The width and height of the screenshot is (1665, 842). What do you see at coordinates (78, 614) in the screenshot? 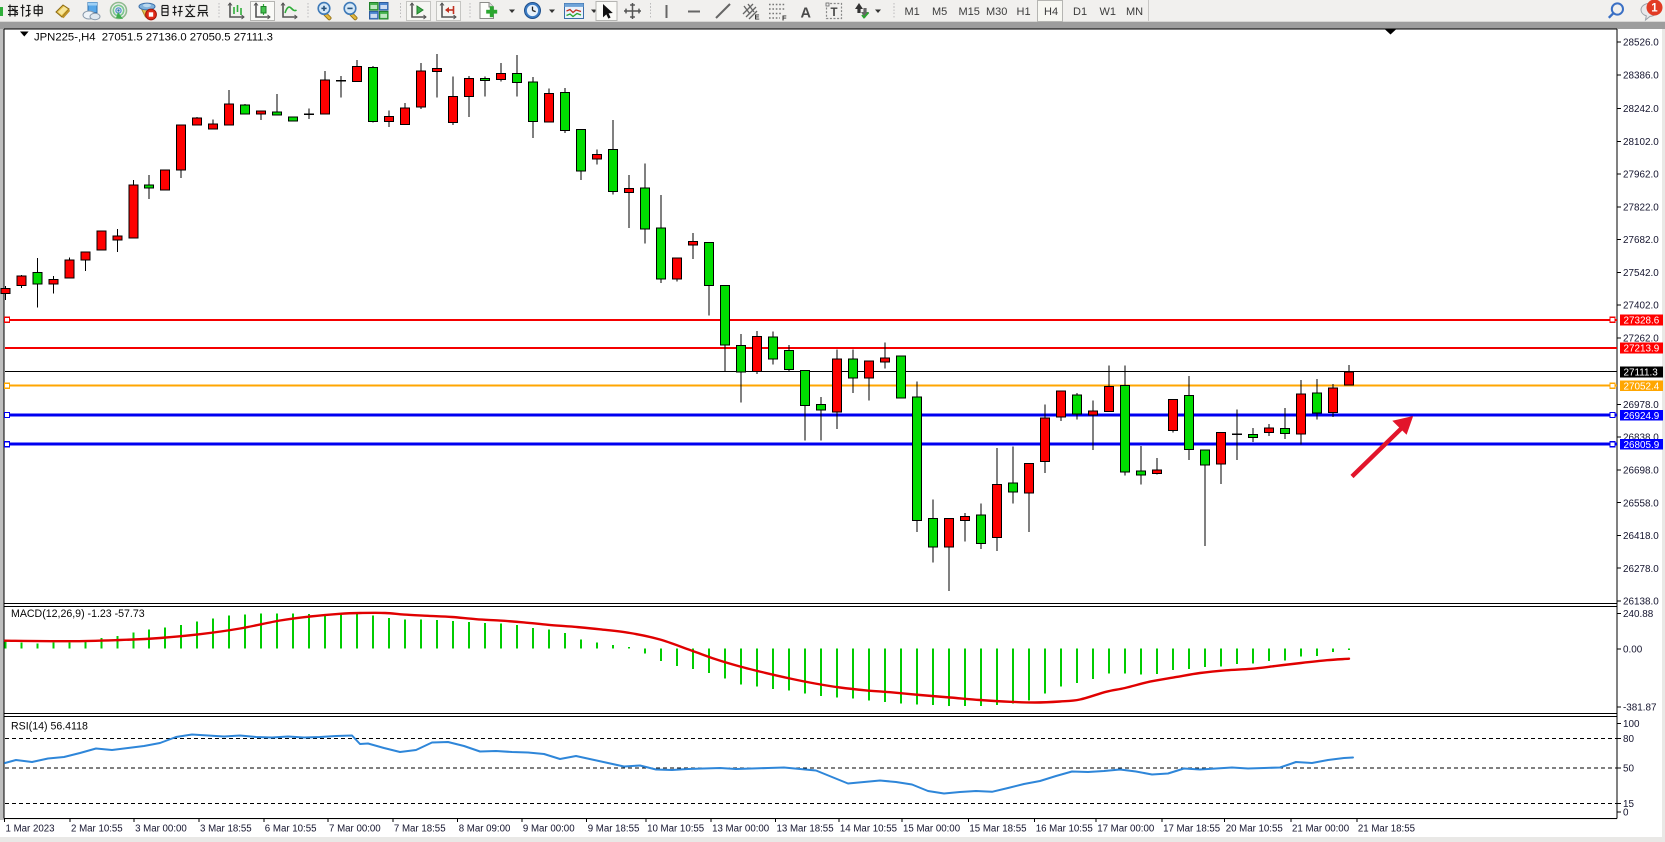
I see `svg-text: MACD(12,26,9) -1.23 -57.73` at bounding box center [78, 614].